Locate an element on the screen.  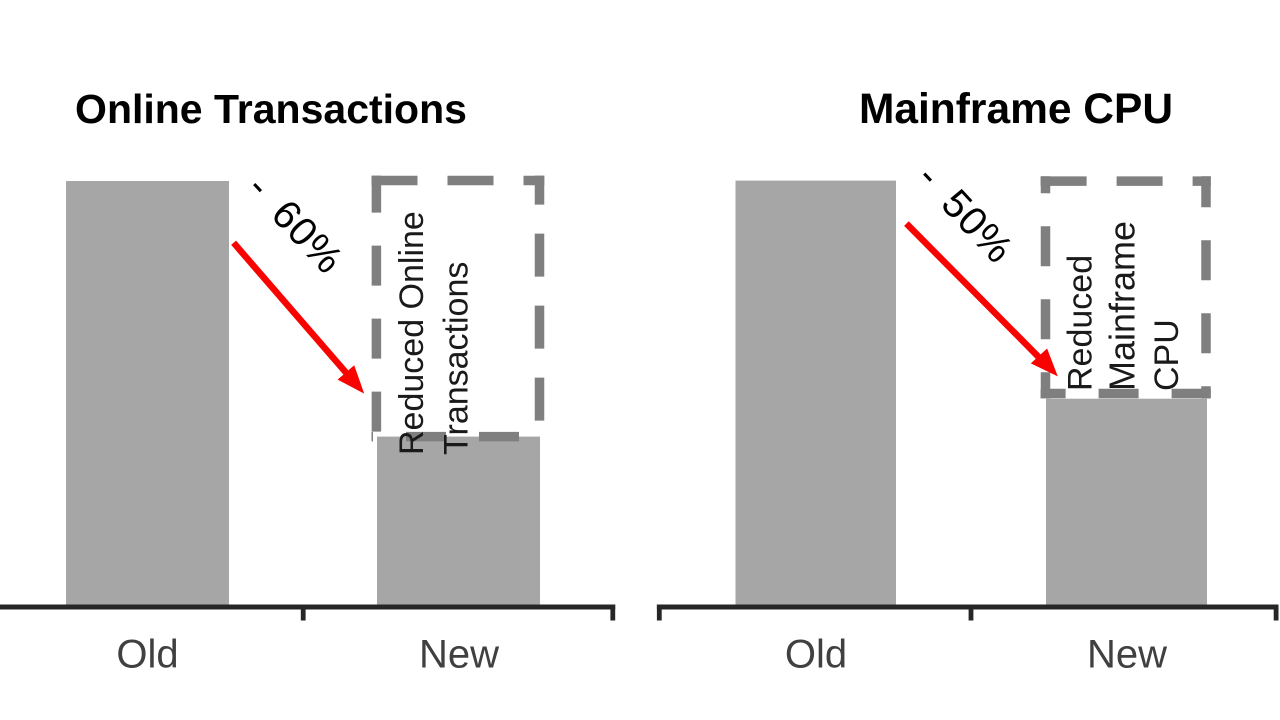
svg-text: Reduced is located at coordinates (1081, 323).